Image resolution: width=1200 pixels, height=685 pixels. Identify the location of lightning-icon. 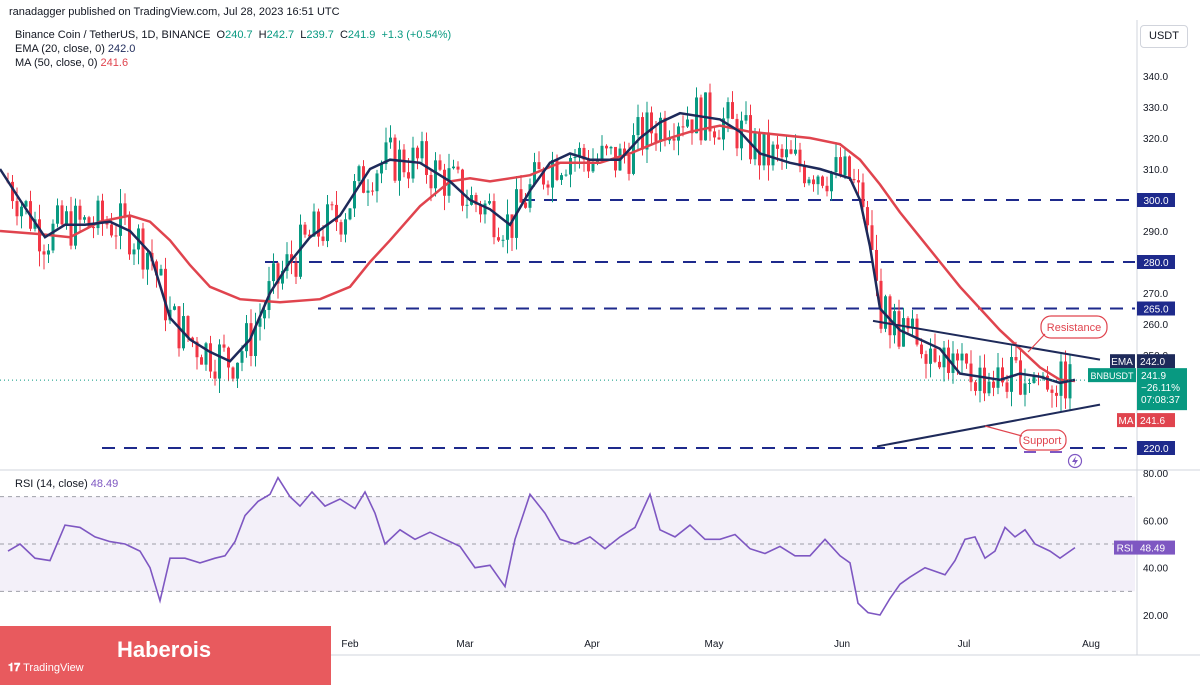
(1075, 461).